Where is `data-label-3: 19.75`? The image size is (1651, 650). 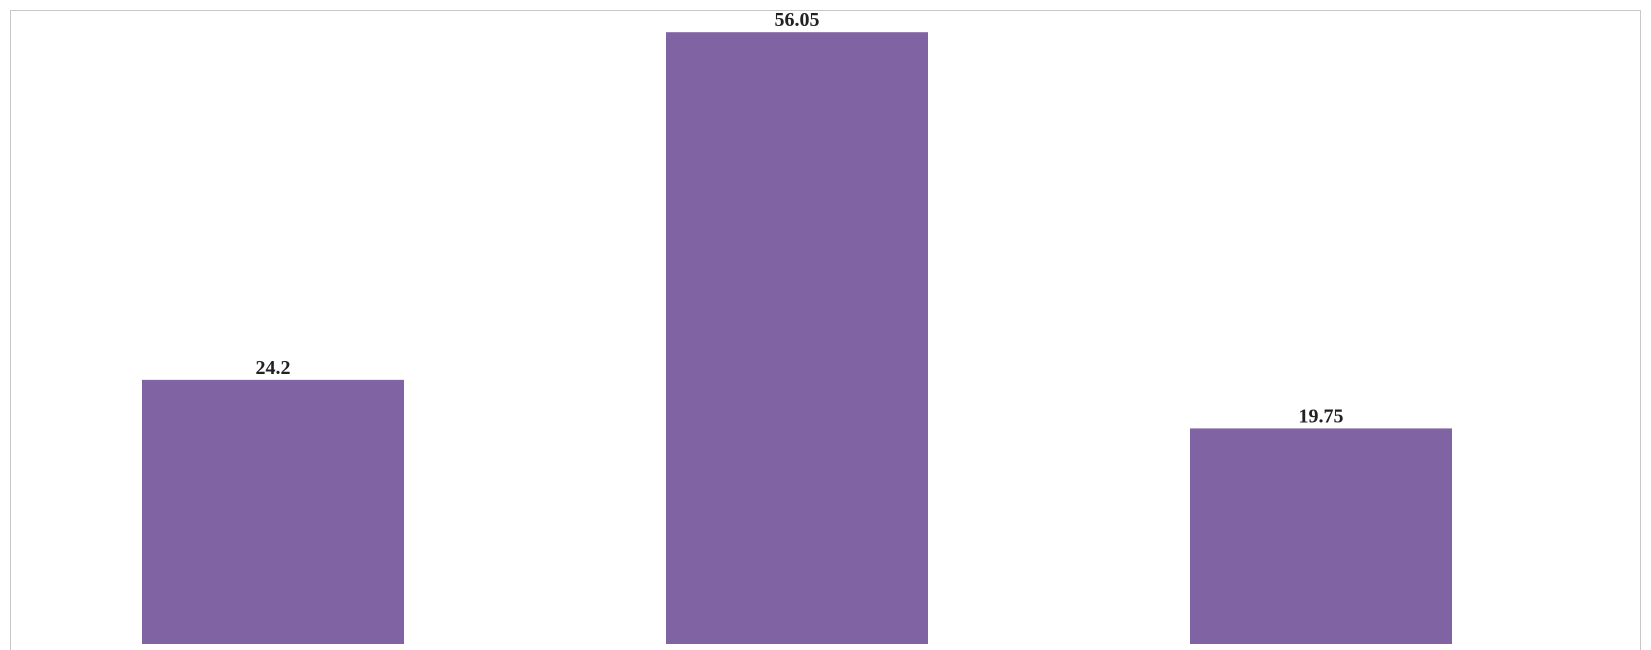
data-label-3: 19.75 is located at coordinates (1321, 416).